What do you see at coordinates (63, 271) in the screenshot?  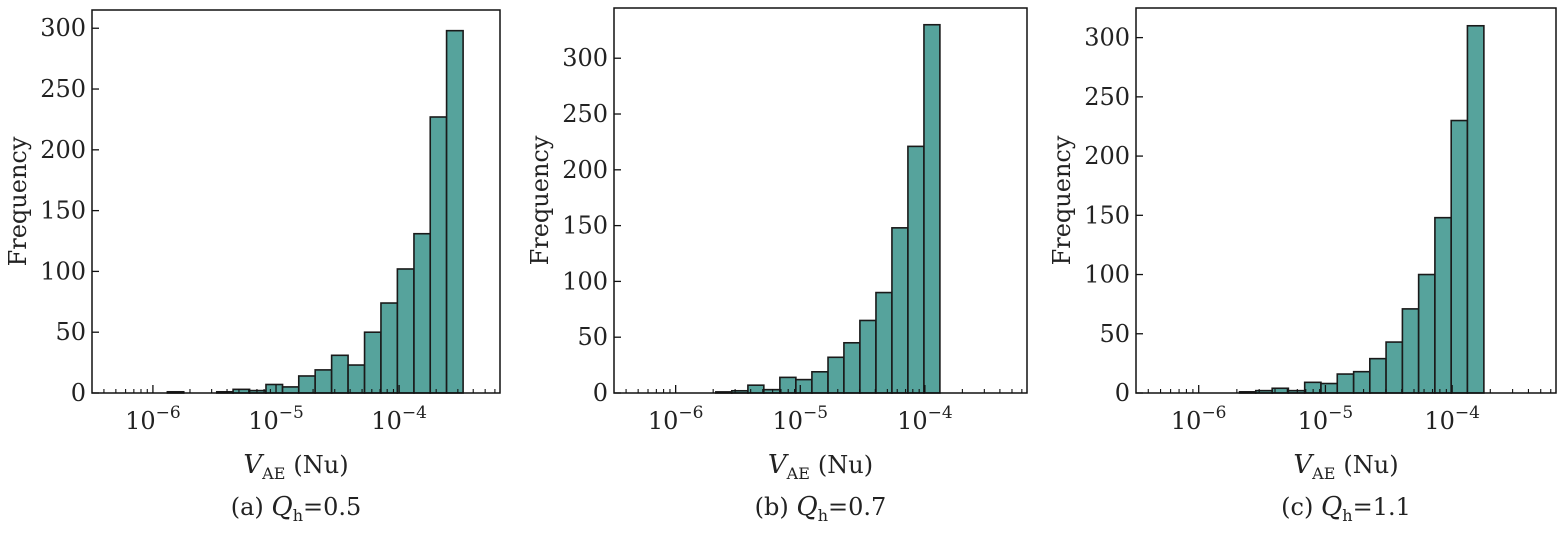 I see `y-tick-label-a-100: 100` at bounding box center [63, 271].